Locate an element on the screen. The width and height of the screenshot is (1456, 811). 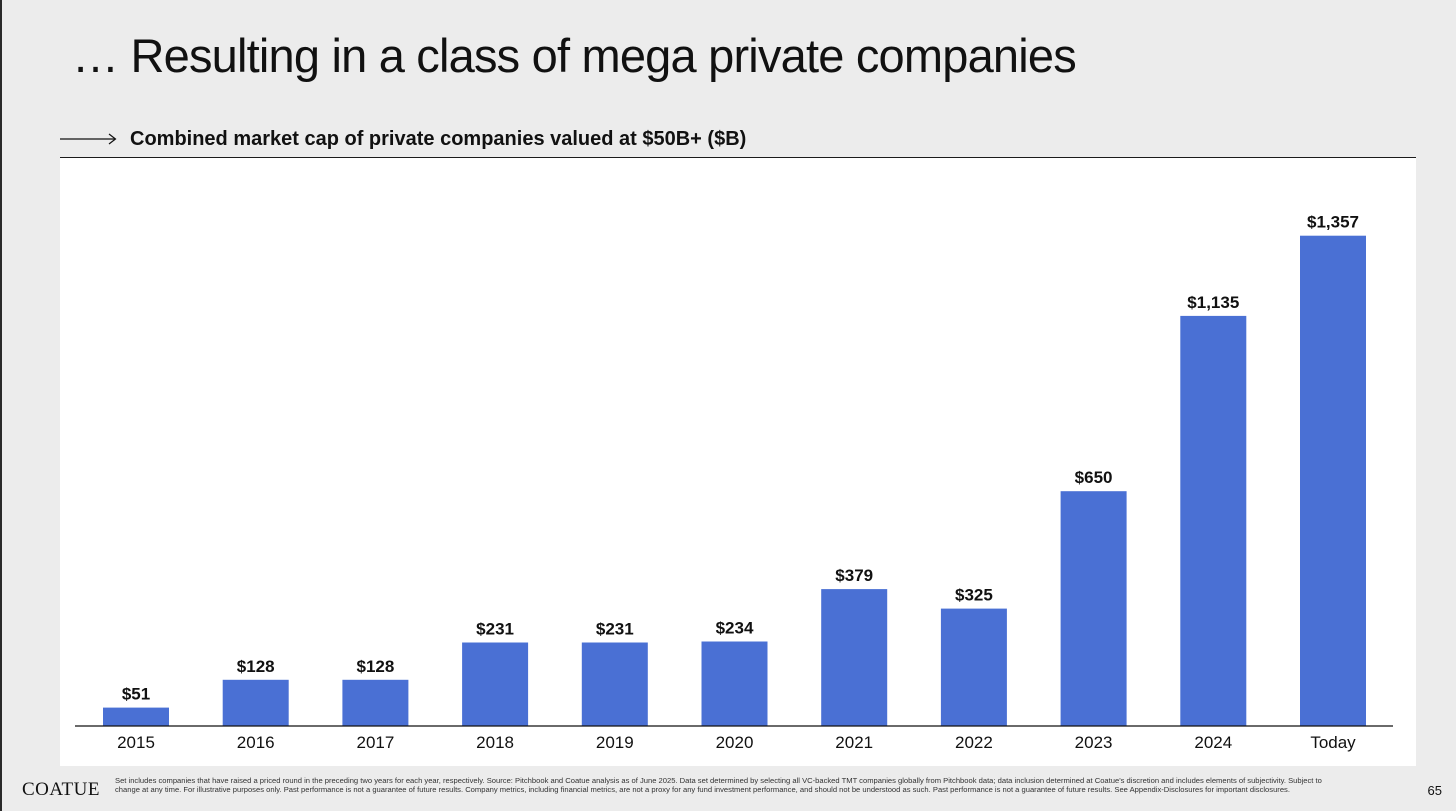
bar-2015 is located at coordinates (136, 716).